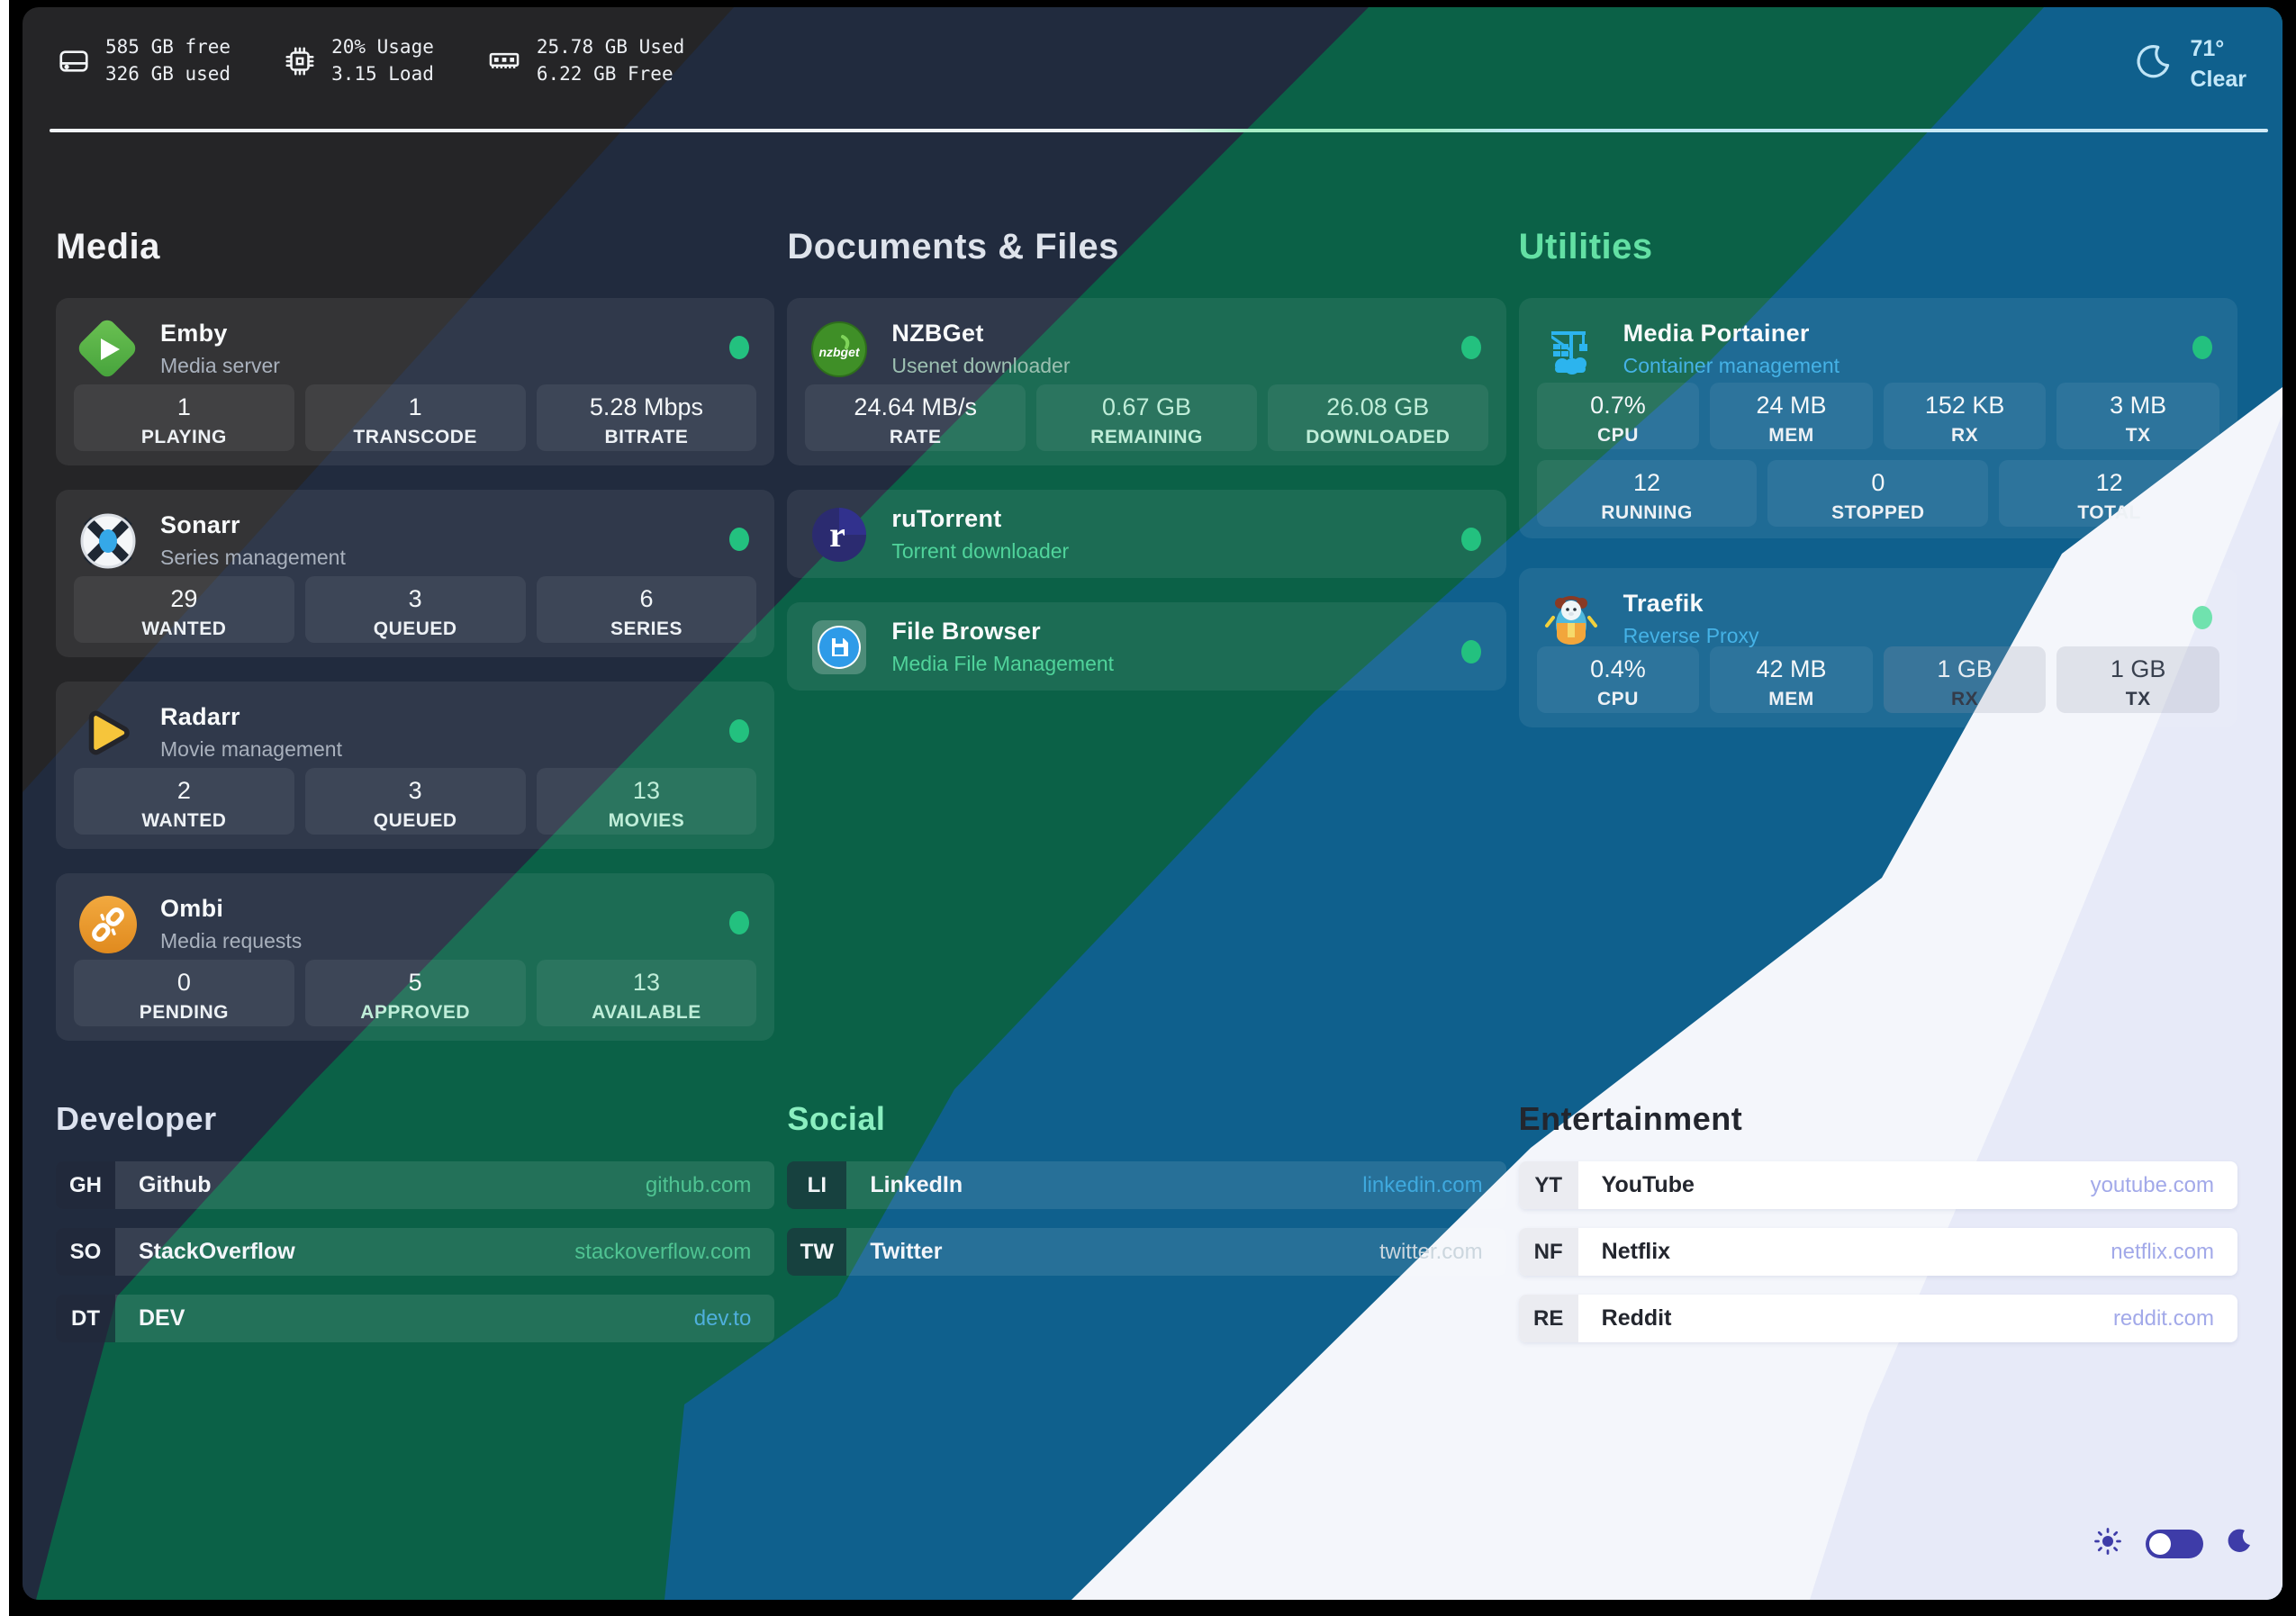 This screenshot has width=2296, height=1616. What do you see at coordinates (300, 61) in the screenshot?
I see `cpu-icon` at bounding box center [300, 61].